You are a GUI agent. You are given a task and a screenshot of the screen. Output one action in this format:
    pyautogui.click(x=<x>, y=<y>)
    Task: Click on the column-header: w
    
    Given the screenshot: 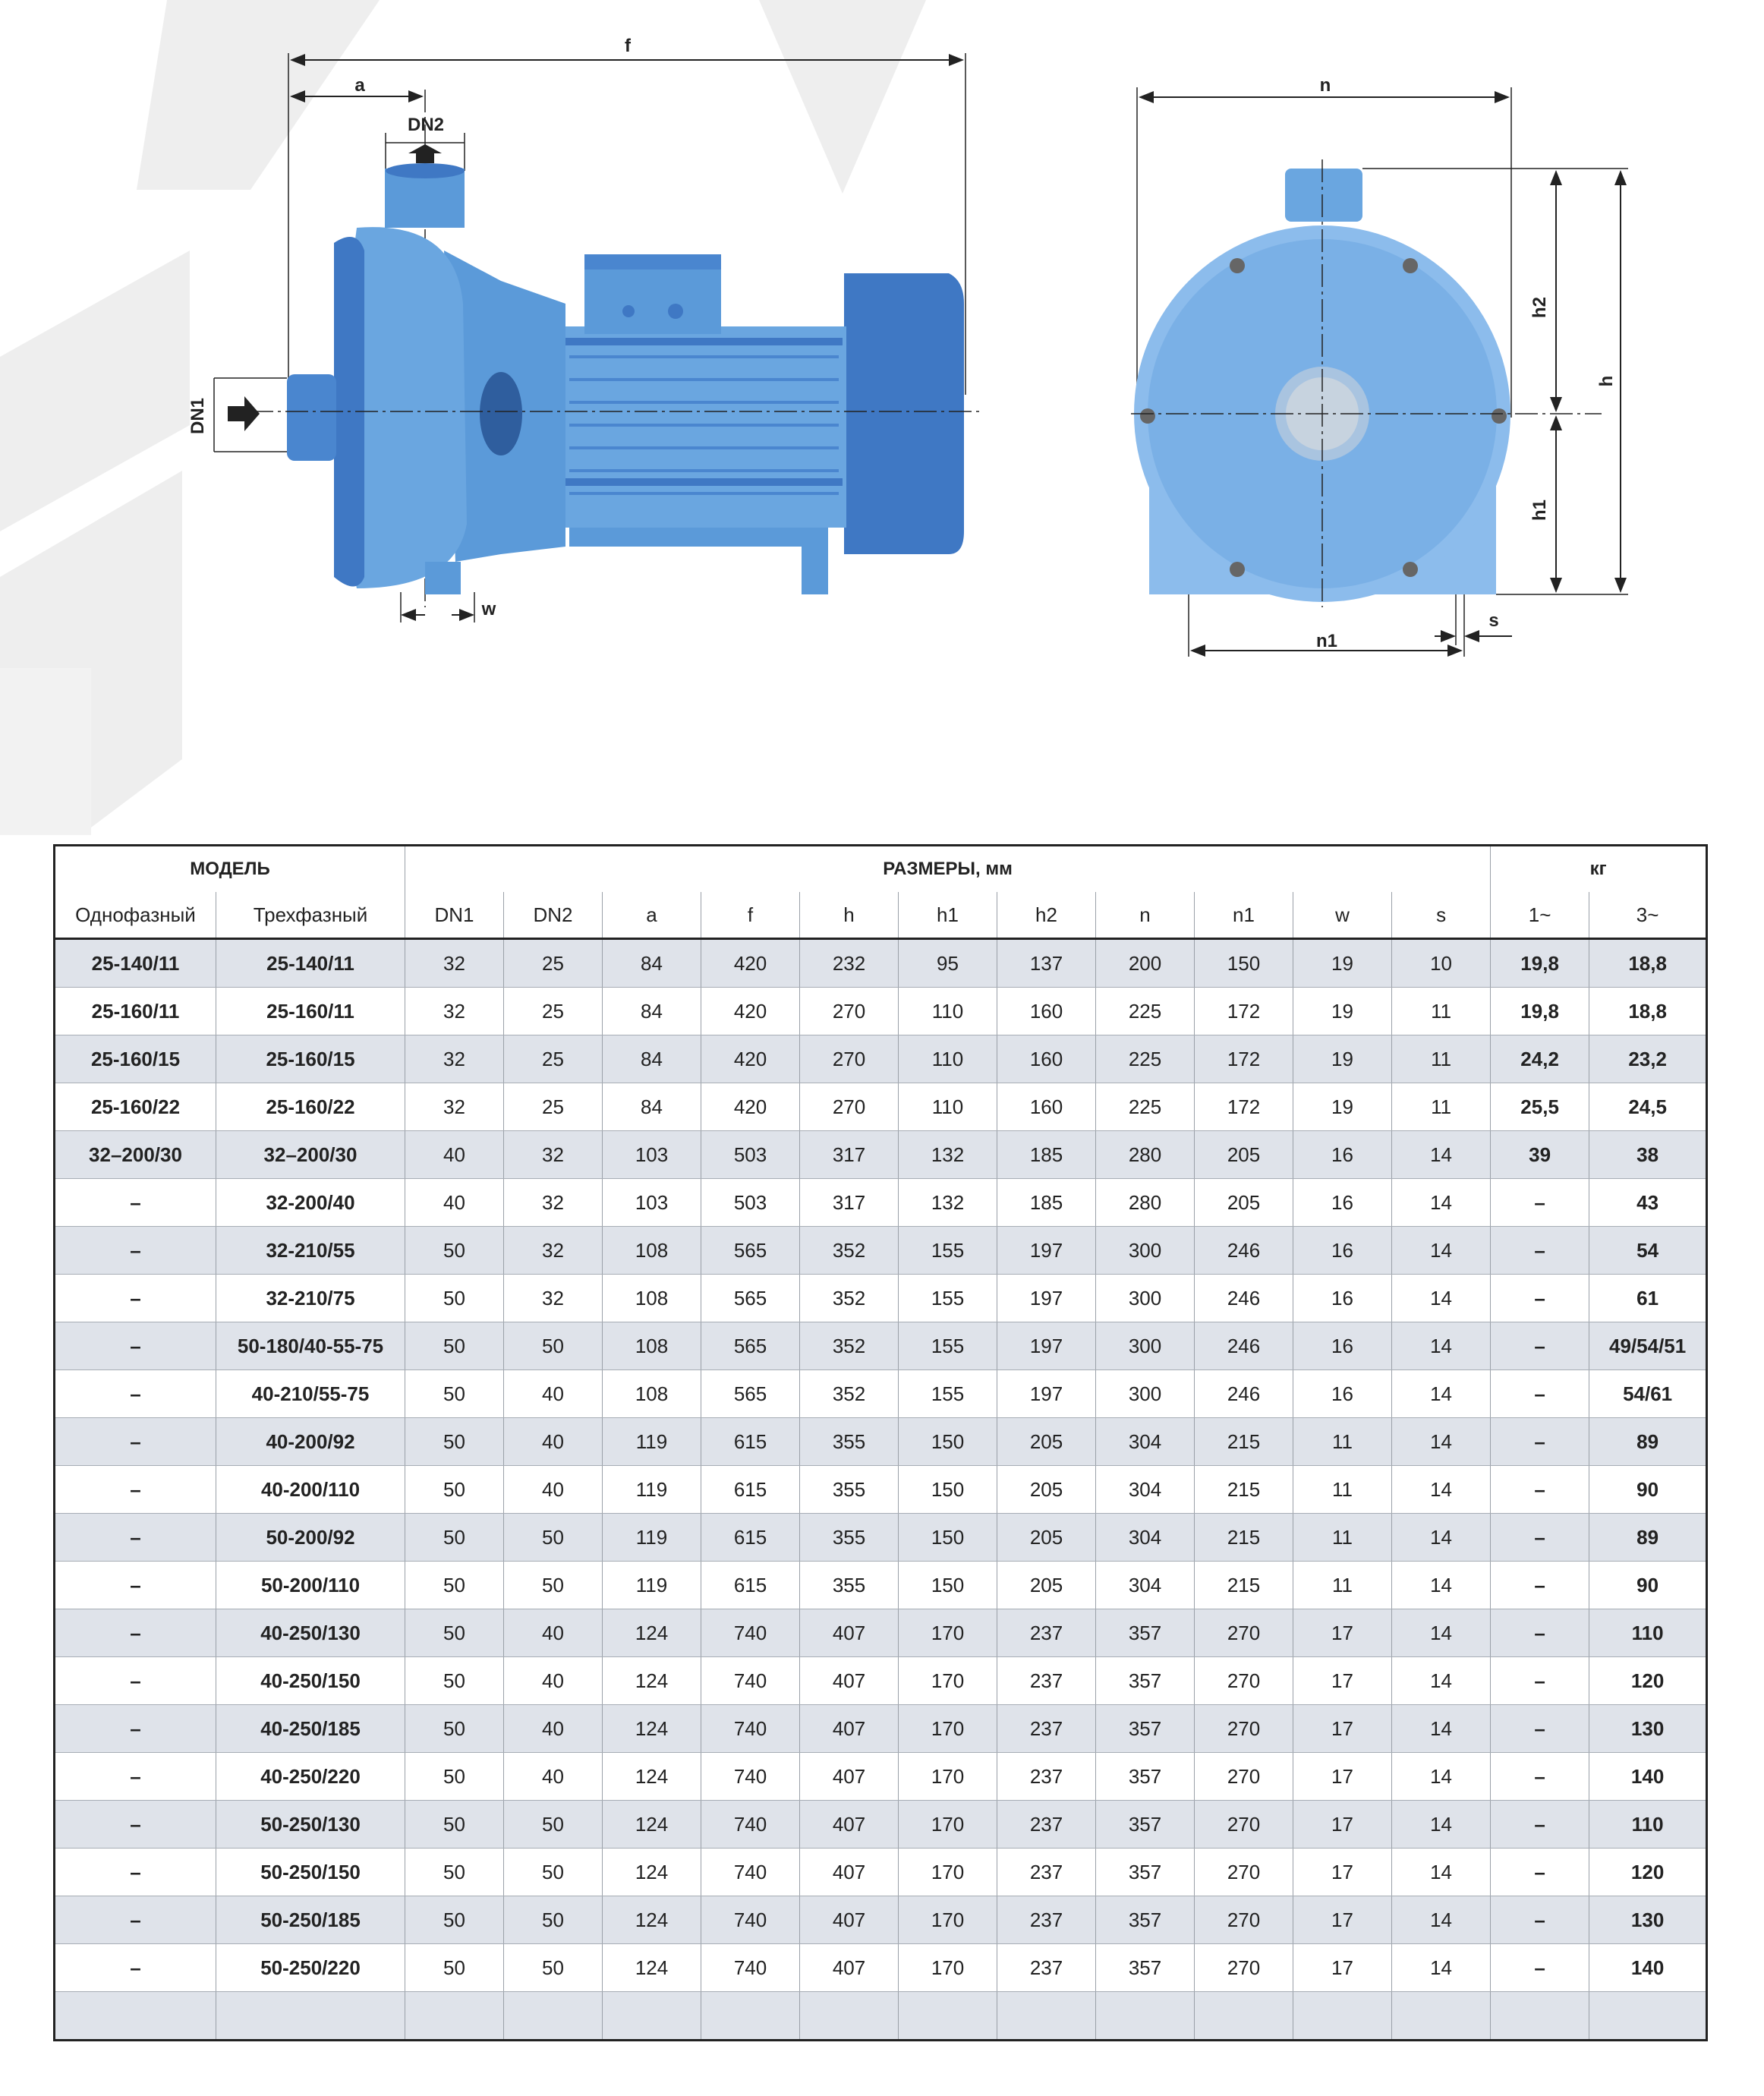 What is the action you would take?
    pyautogui.click(x=1342, y=916)
    